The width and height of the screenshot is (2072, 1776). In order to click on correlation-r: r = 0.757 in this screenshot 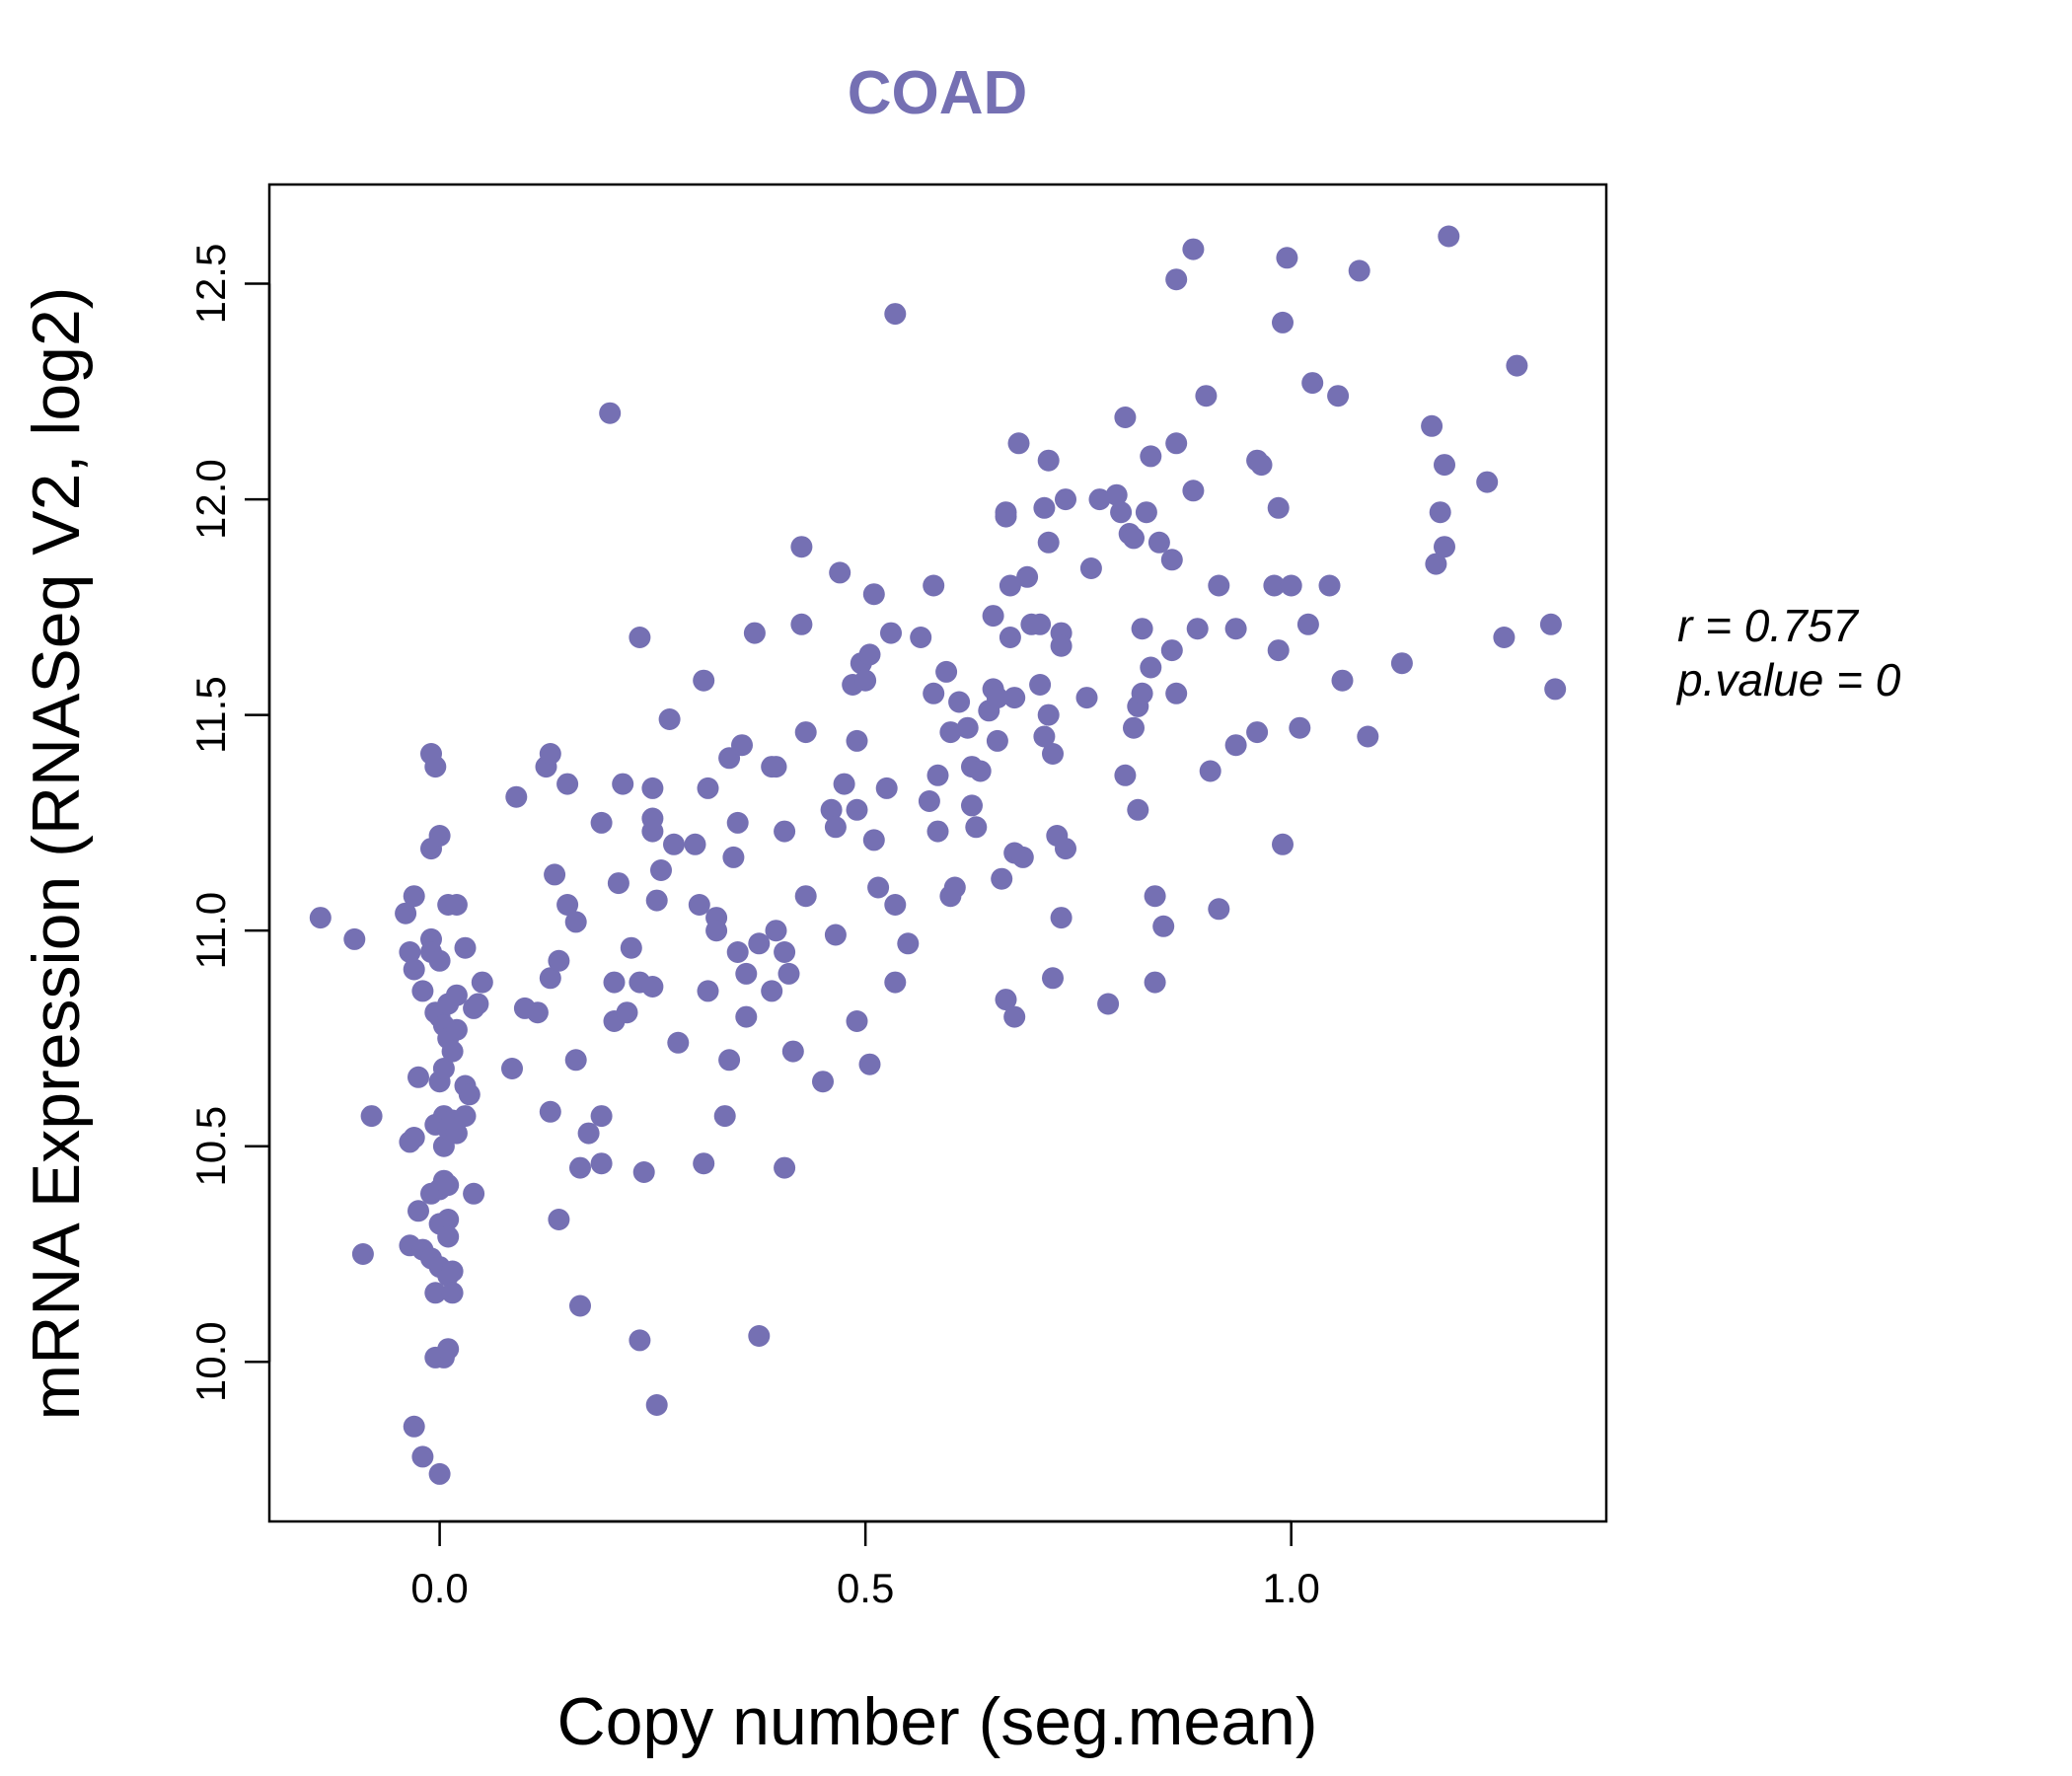, I will do `click(1768, 625)`.